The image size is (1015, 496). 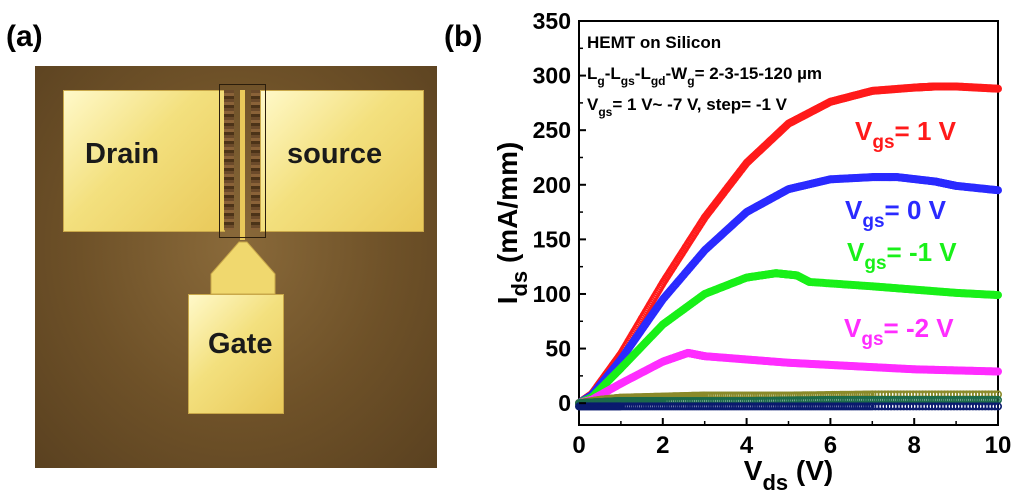 I want to click on annotation-line: HEMT on Silicon, so click(x=654, y=42).